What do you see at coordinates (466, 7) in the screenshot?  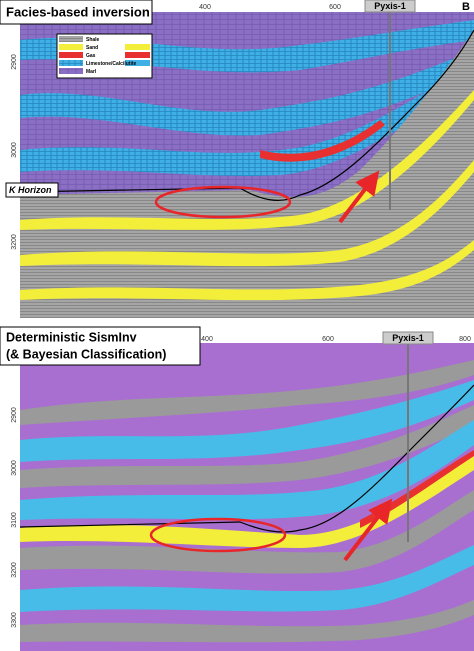 I see `corner-label: B` at bounding box center [466, 7].